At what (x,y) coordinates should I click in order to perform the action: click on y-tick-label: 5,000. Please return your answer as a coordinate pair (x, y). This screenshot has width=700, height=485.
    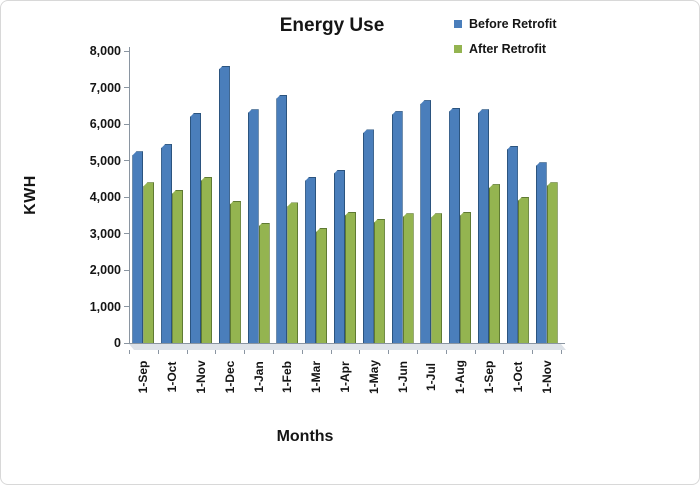
    Looking at the image, I should click on (105, 160).